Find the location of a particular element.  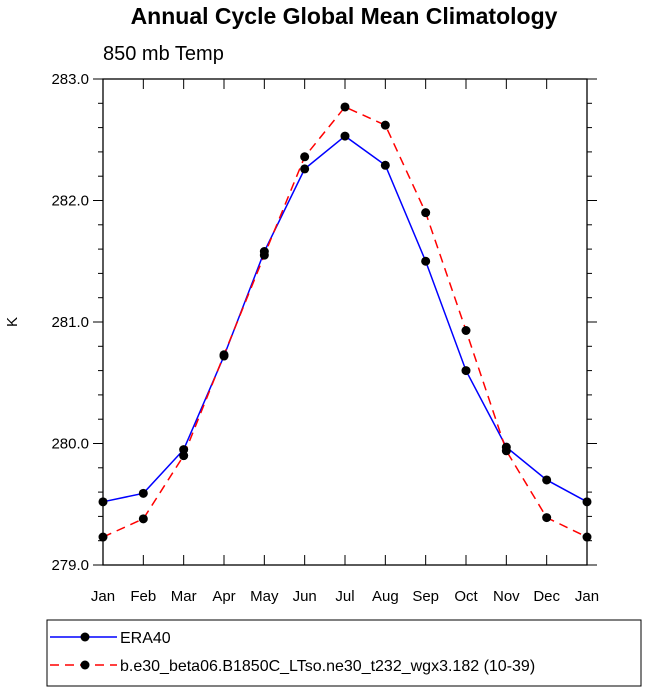

x-tick-label: Mar is located at coordinates (184, 596).